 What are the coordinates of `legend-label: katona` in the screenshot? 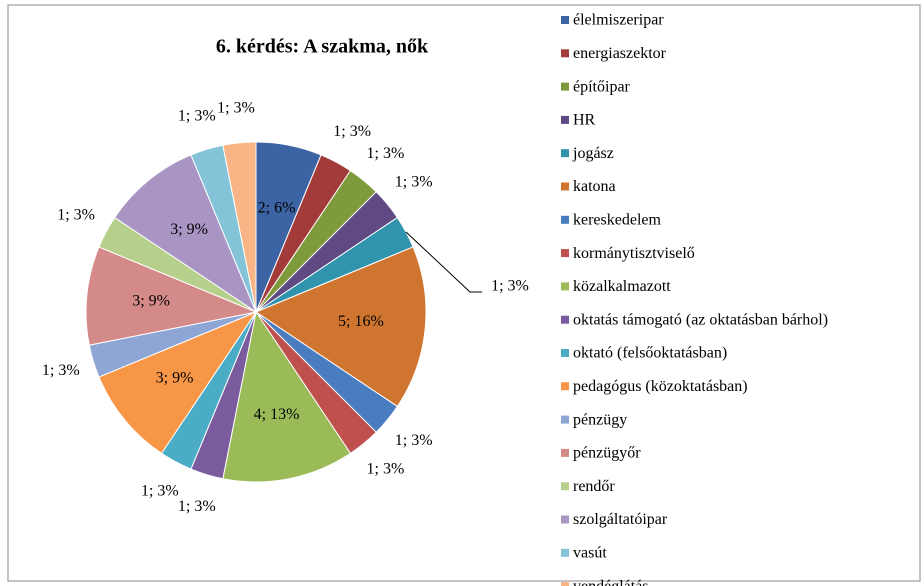 It's located at (594, 186).